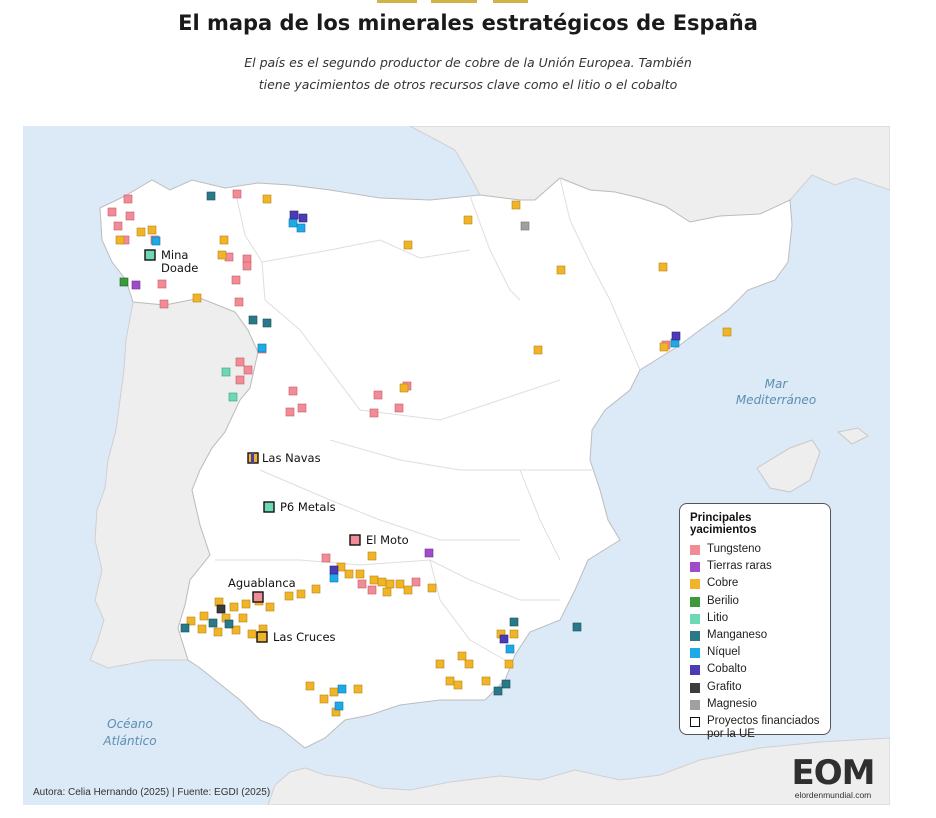 The width and height of the screenshot is (936, 818). What do you see at coordinates (723, 524) in the screenshot?
I see `legend-title: Principales yacimientos` at bounding box center [723, 524].